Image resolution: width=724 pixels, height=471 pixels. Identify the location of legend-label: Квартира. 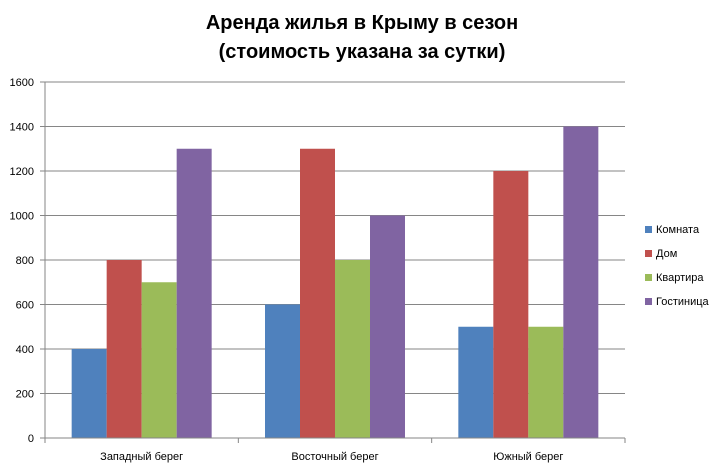
(680, 278).